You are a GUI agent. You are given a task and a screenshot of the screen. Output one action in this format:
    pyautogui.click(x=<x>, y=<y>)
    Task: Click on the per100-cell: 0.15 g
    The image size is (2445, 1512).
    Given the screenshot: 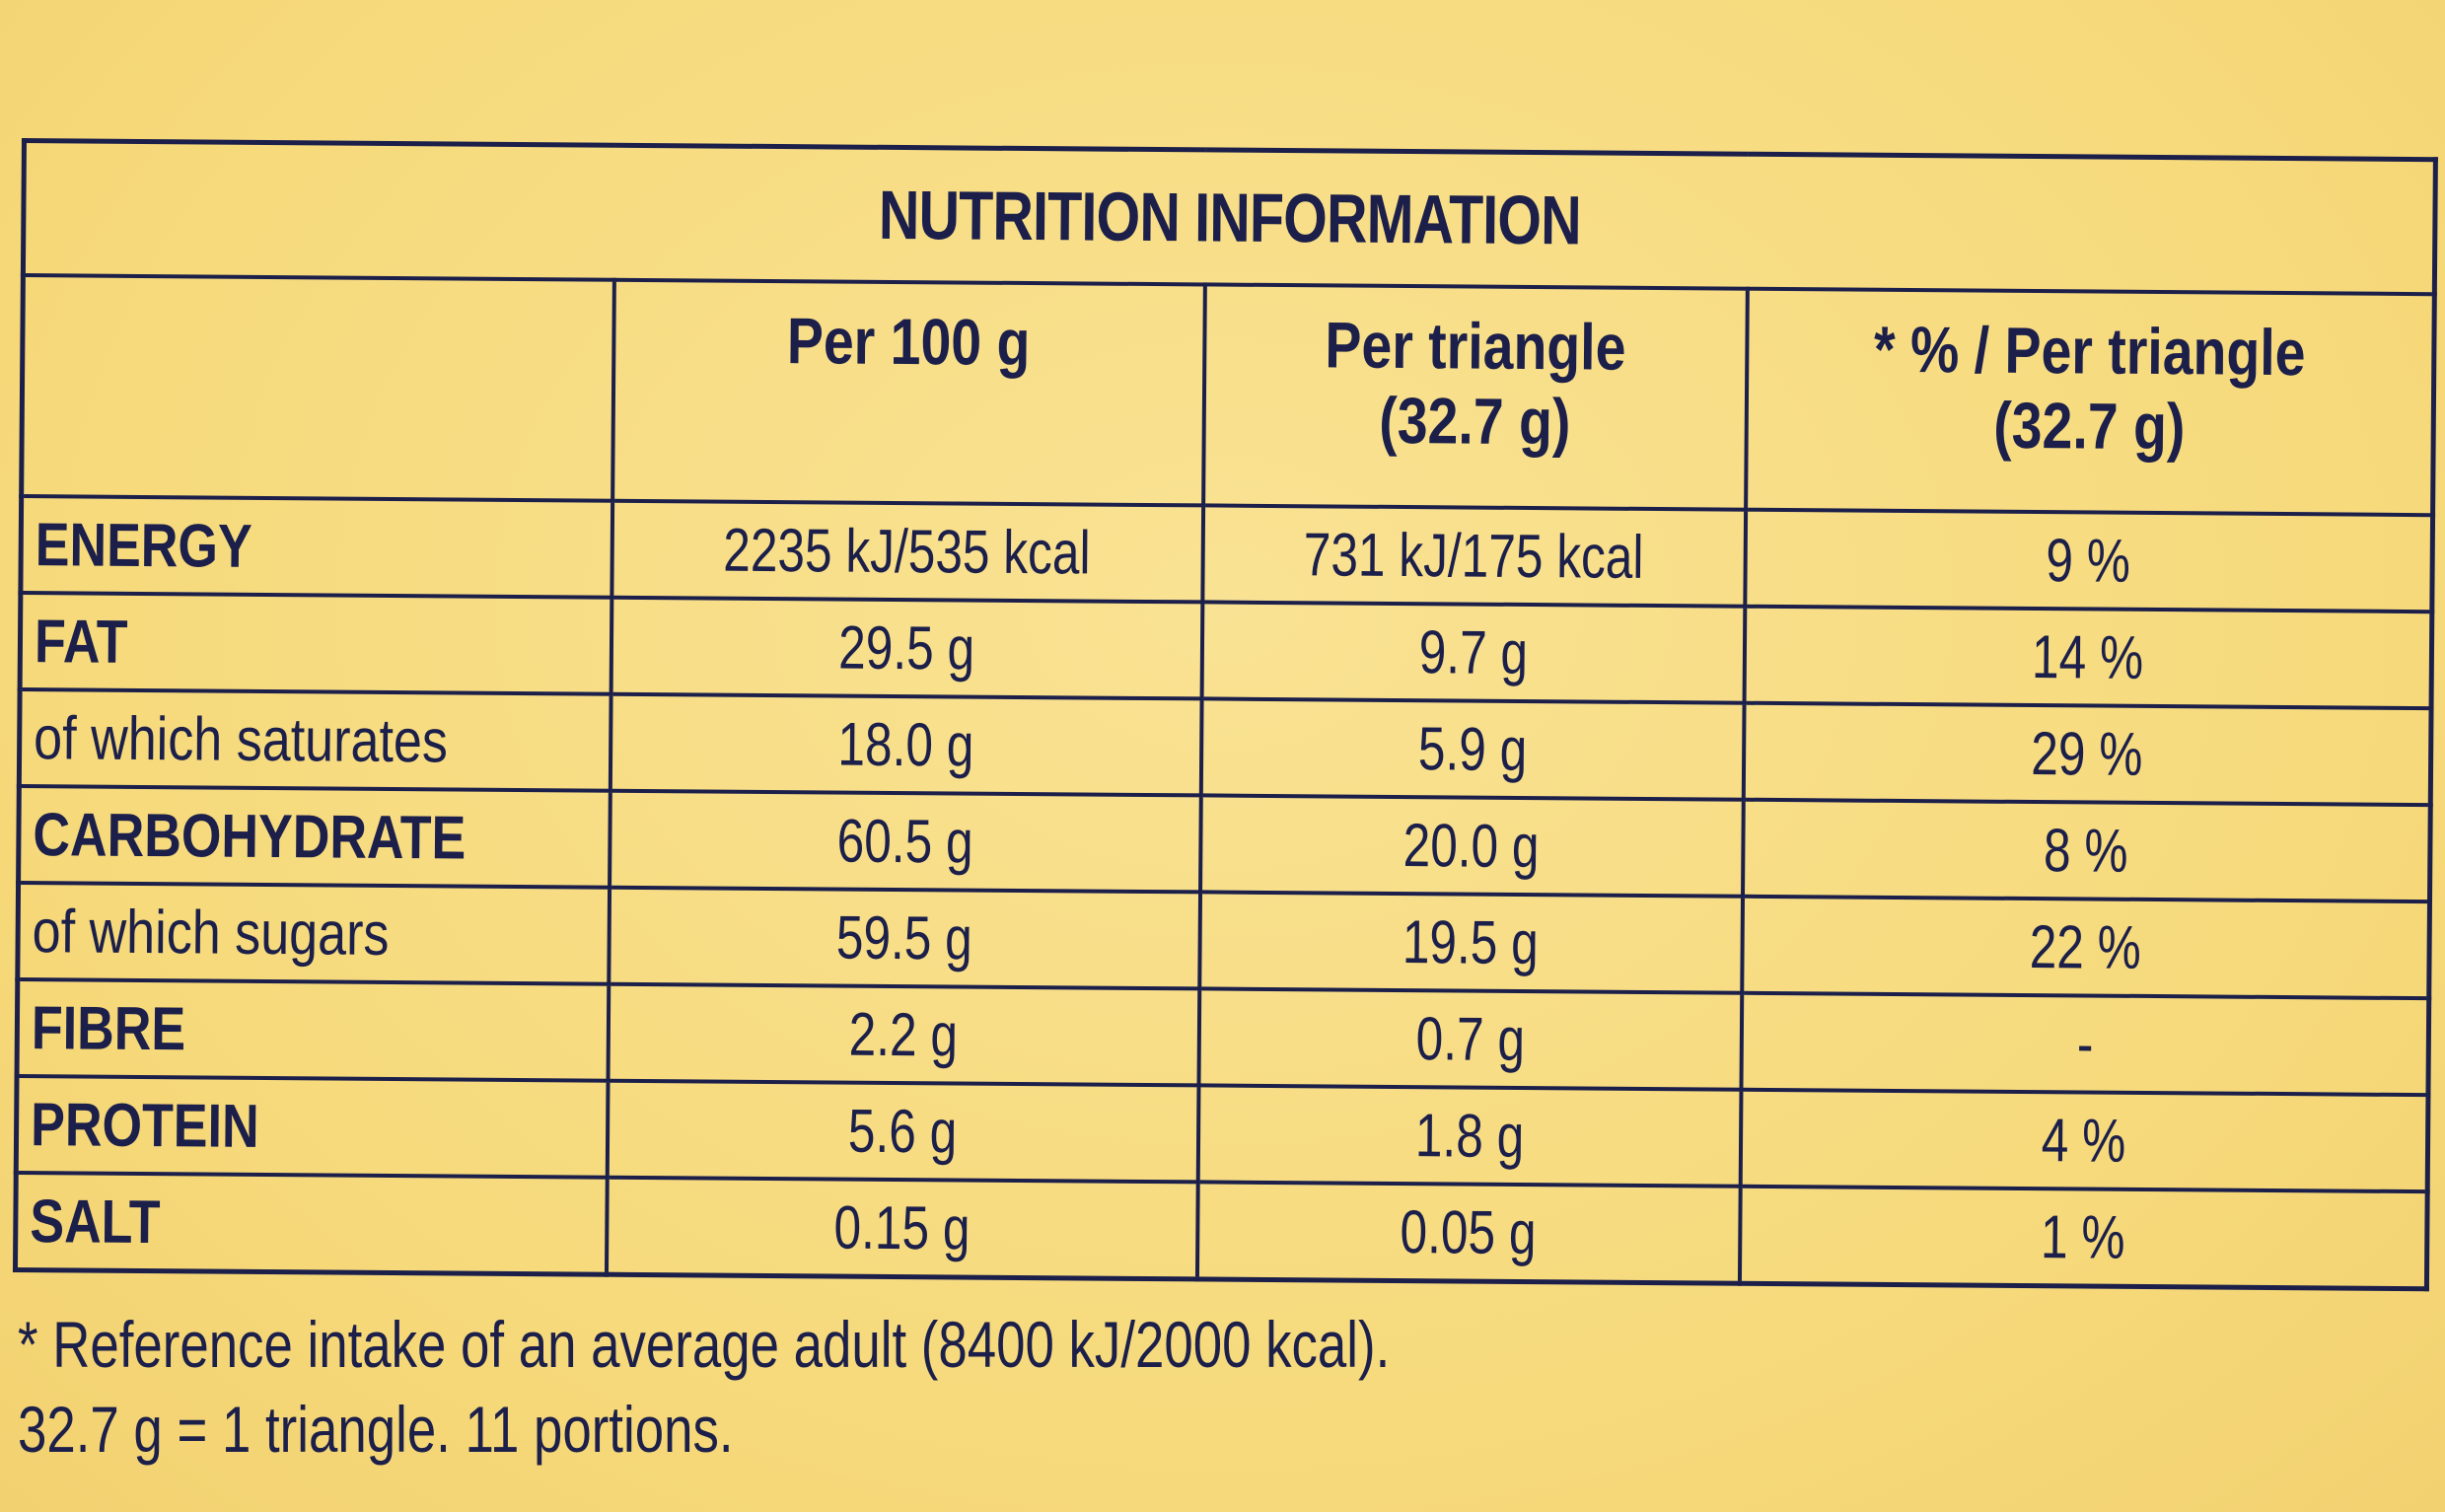 What is the action you would take?
    pyautogui.click(x=902, y=1228)
    